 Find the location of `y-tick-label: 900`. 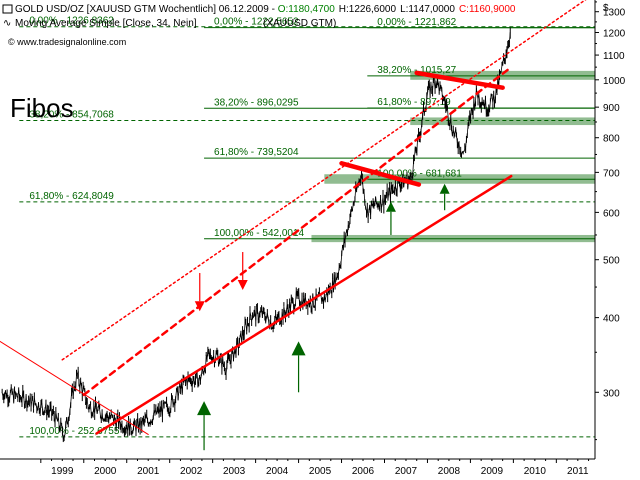

y-tick-label: 900 is located at coordinates (611, 108).